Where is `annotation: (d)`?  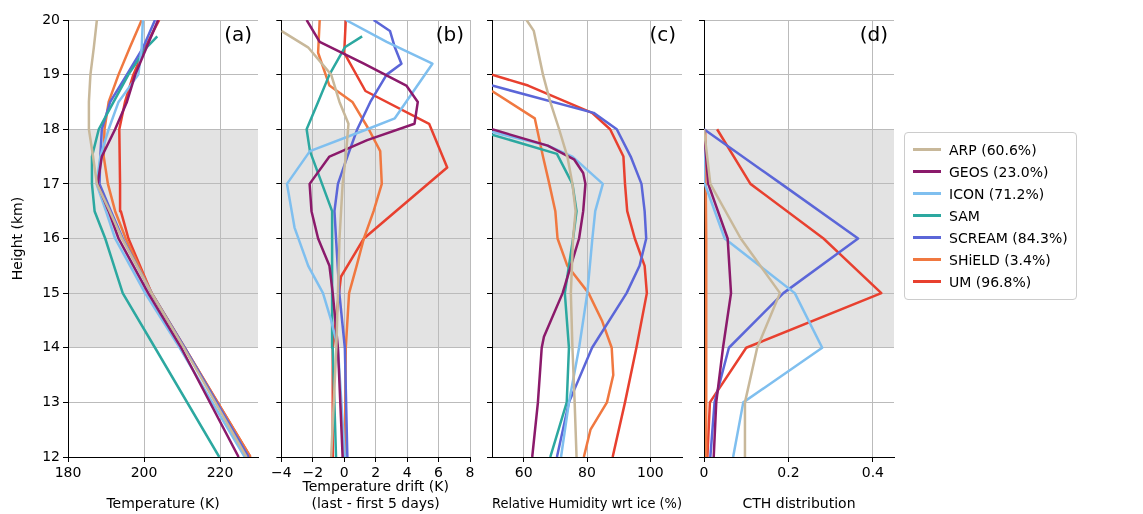 annotation: (d) is located at coordinates (873, 34).